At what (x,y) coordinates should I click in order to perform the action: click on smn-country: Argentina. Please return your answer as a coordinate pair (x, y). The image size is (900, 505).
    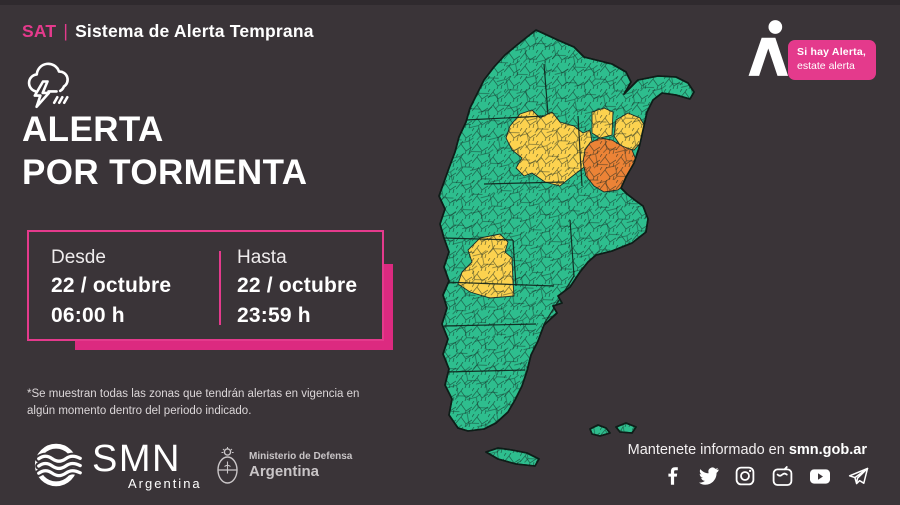
    Looking at the image, I should click on (165, 483).